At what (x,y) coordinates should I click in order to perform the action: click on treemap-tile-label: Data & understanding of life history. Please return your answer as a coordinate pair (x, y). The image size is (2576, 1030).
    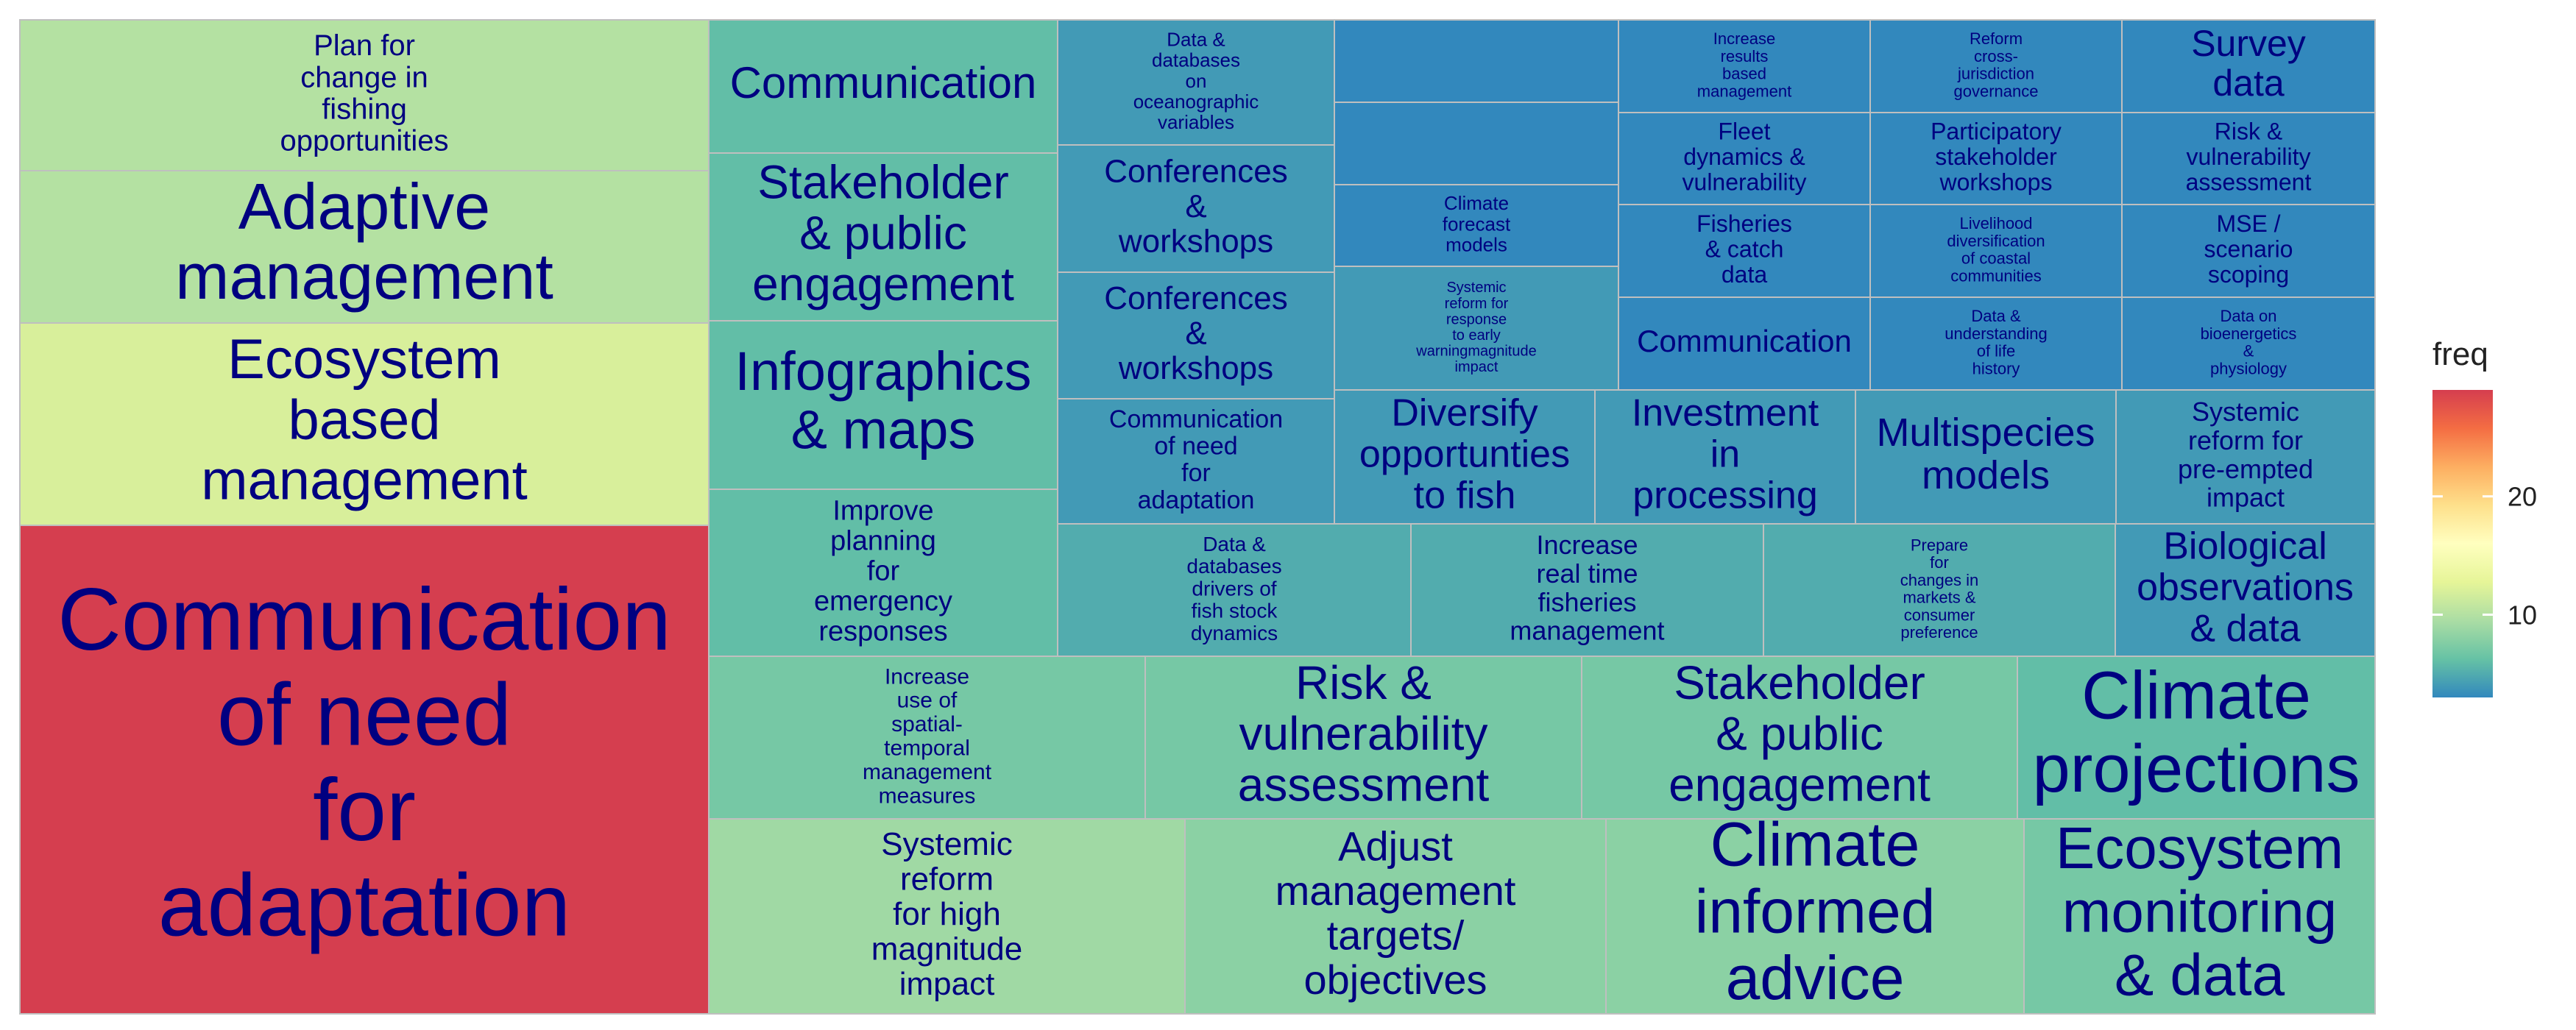
    Looking at the image, I should click on (1996, 342).